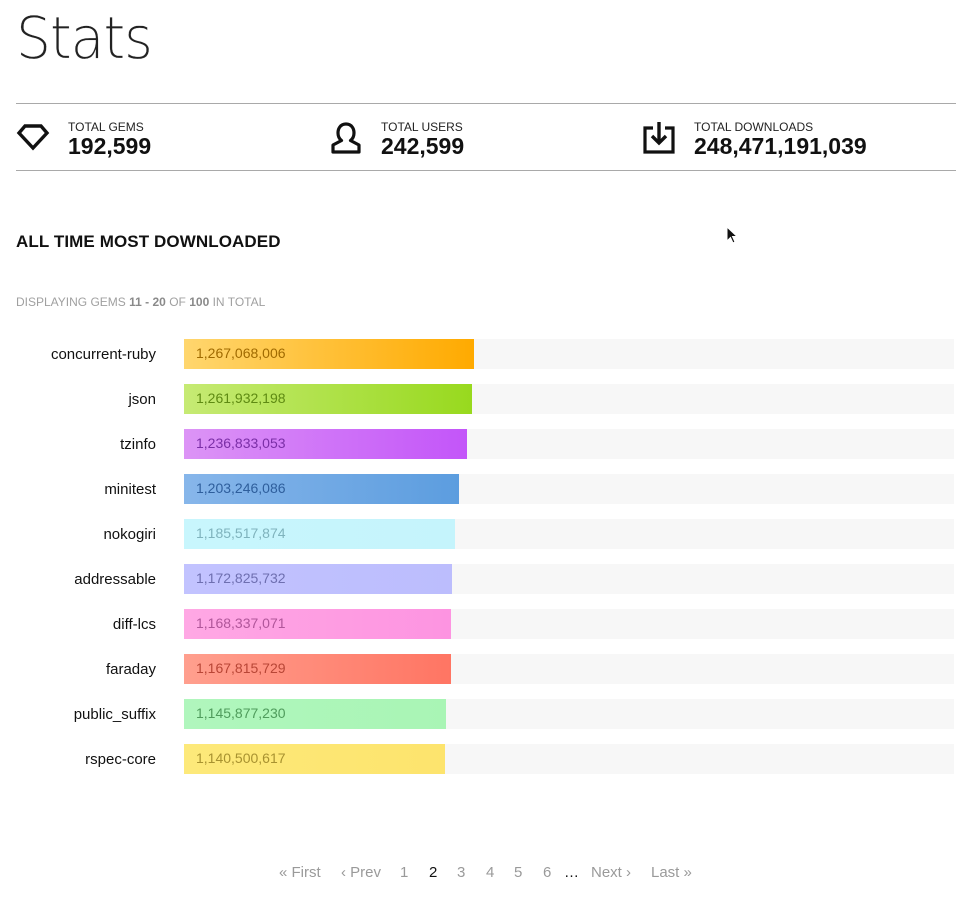  What do you see at coordinates (780, 146) in the screenshot?
I see `stat-value: 248,471,191,039` at bounding box center [780, 146].